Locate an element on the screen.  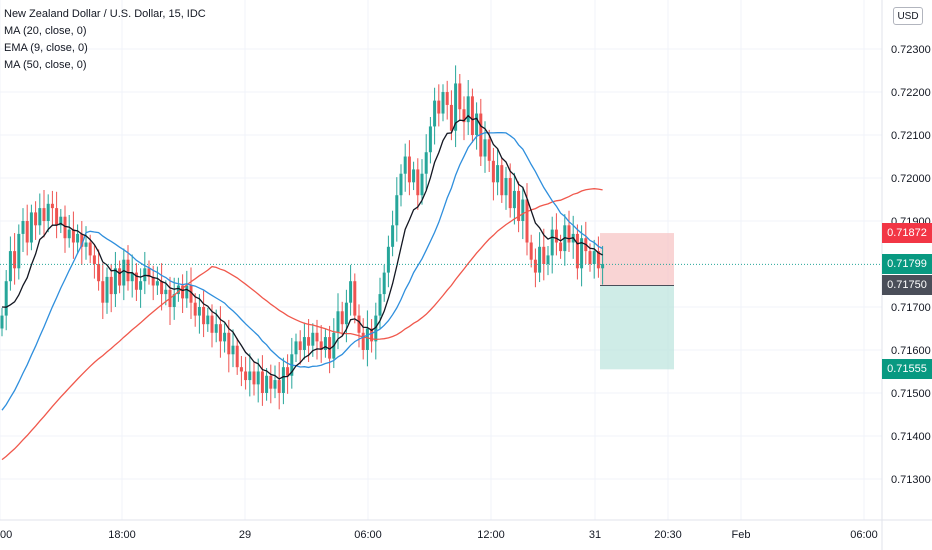
x-tick-label: 31 is located at coordinates (595, 535).